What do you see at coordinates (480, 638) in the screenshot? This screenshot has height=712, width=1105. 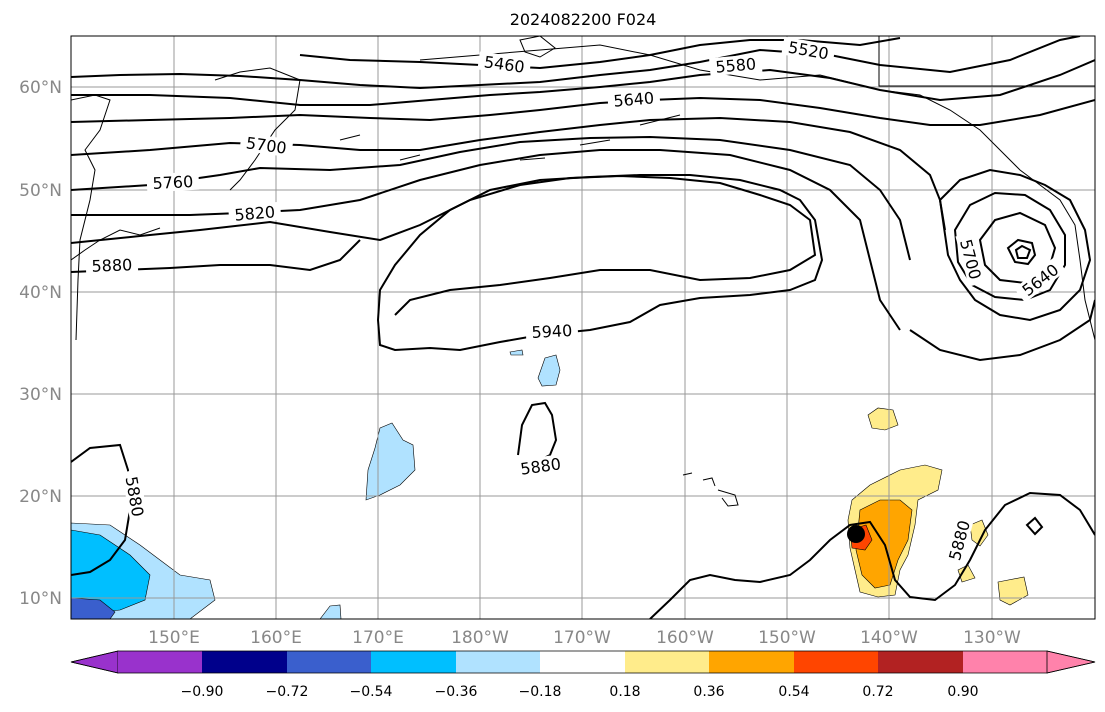 I see `lon-label: 180°W` at bounding box center [480, 638].